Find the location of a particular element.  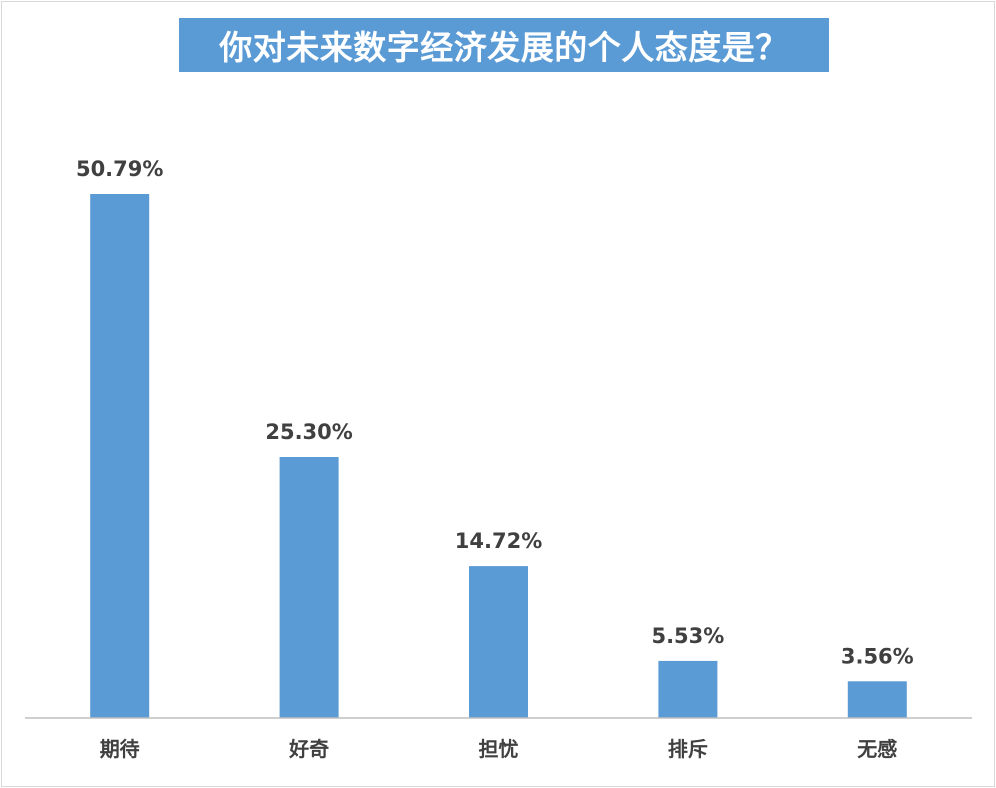

data-label-5: 3.56% is located at coordinates (877, 656).